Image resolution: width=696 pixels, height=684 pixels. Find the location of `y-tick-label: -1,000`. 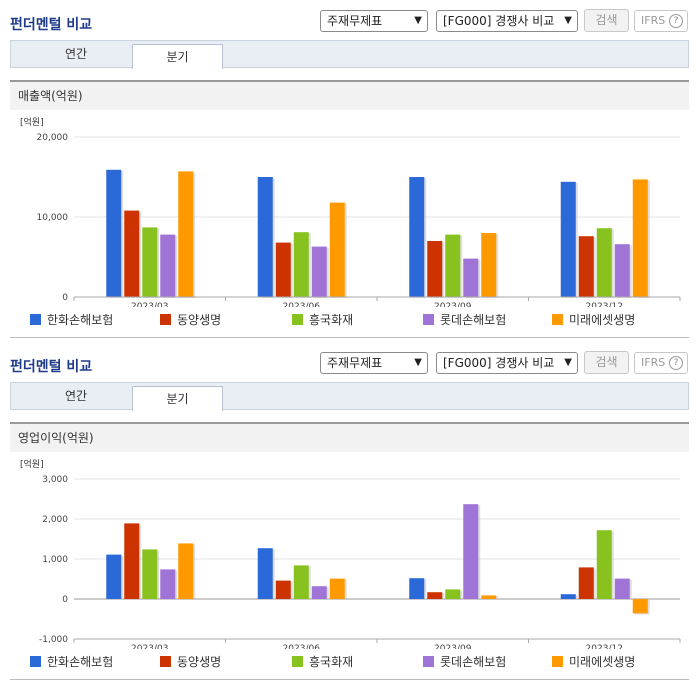

y-tick-label: -1,000 is located at coordinates (53, 640).